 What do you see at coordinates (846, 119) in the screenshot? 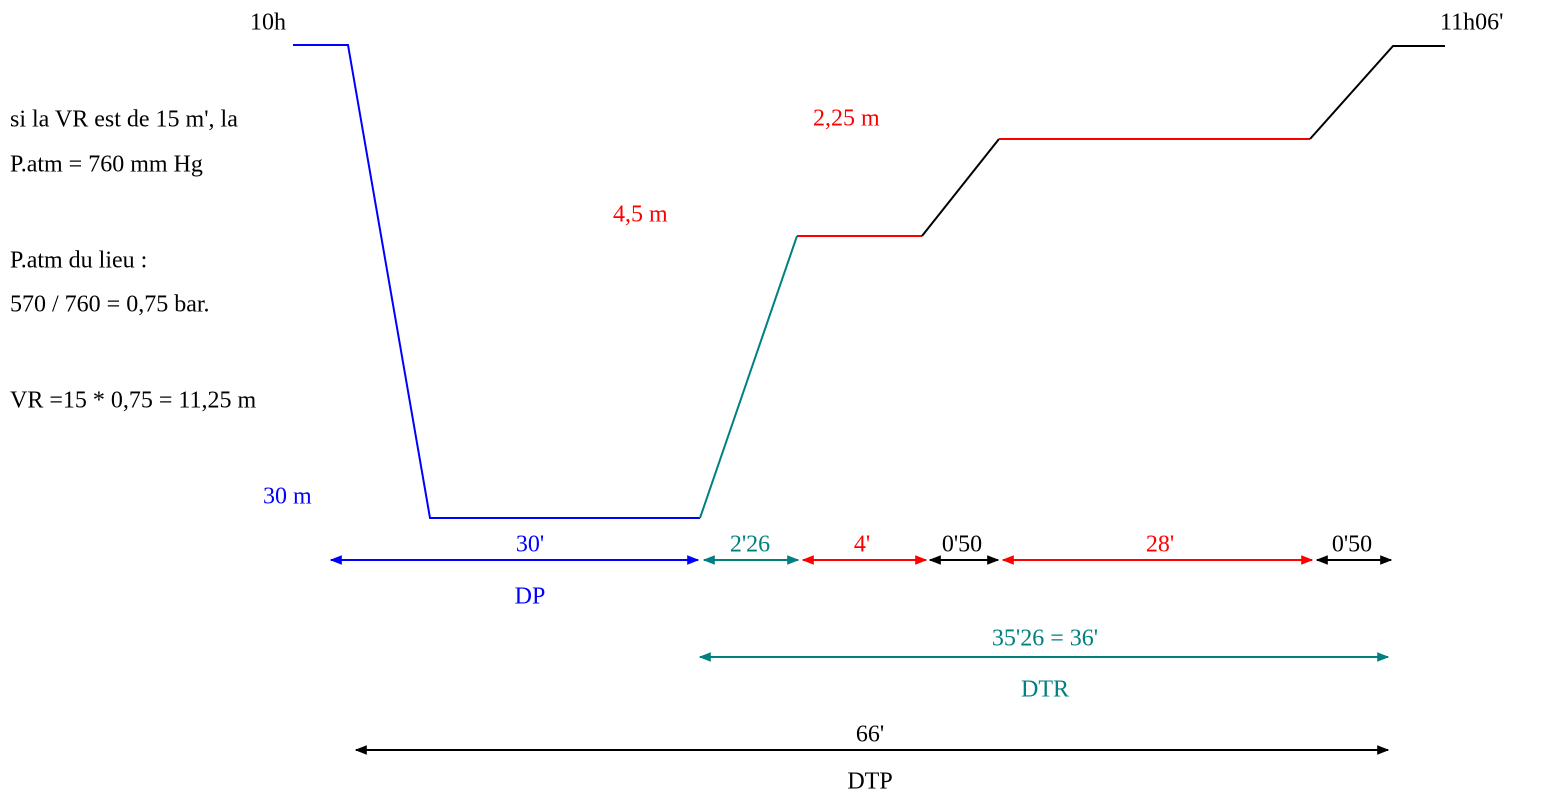
I see `depth-label: 2,25 m` at bounding box center [846, 119].